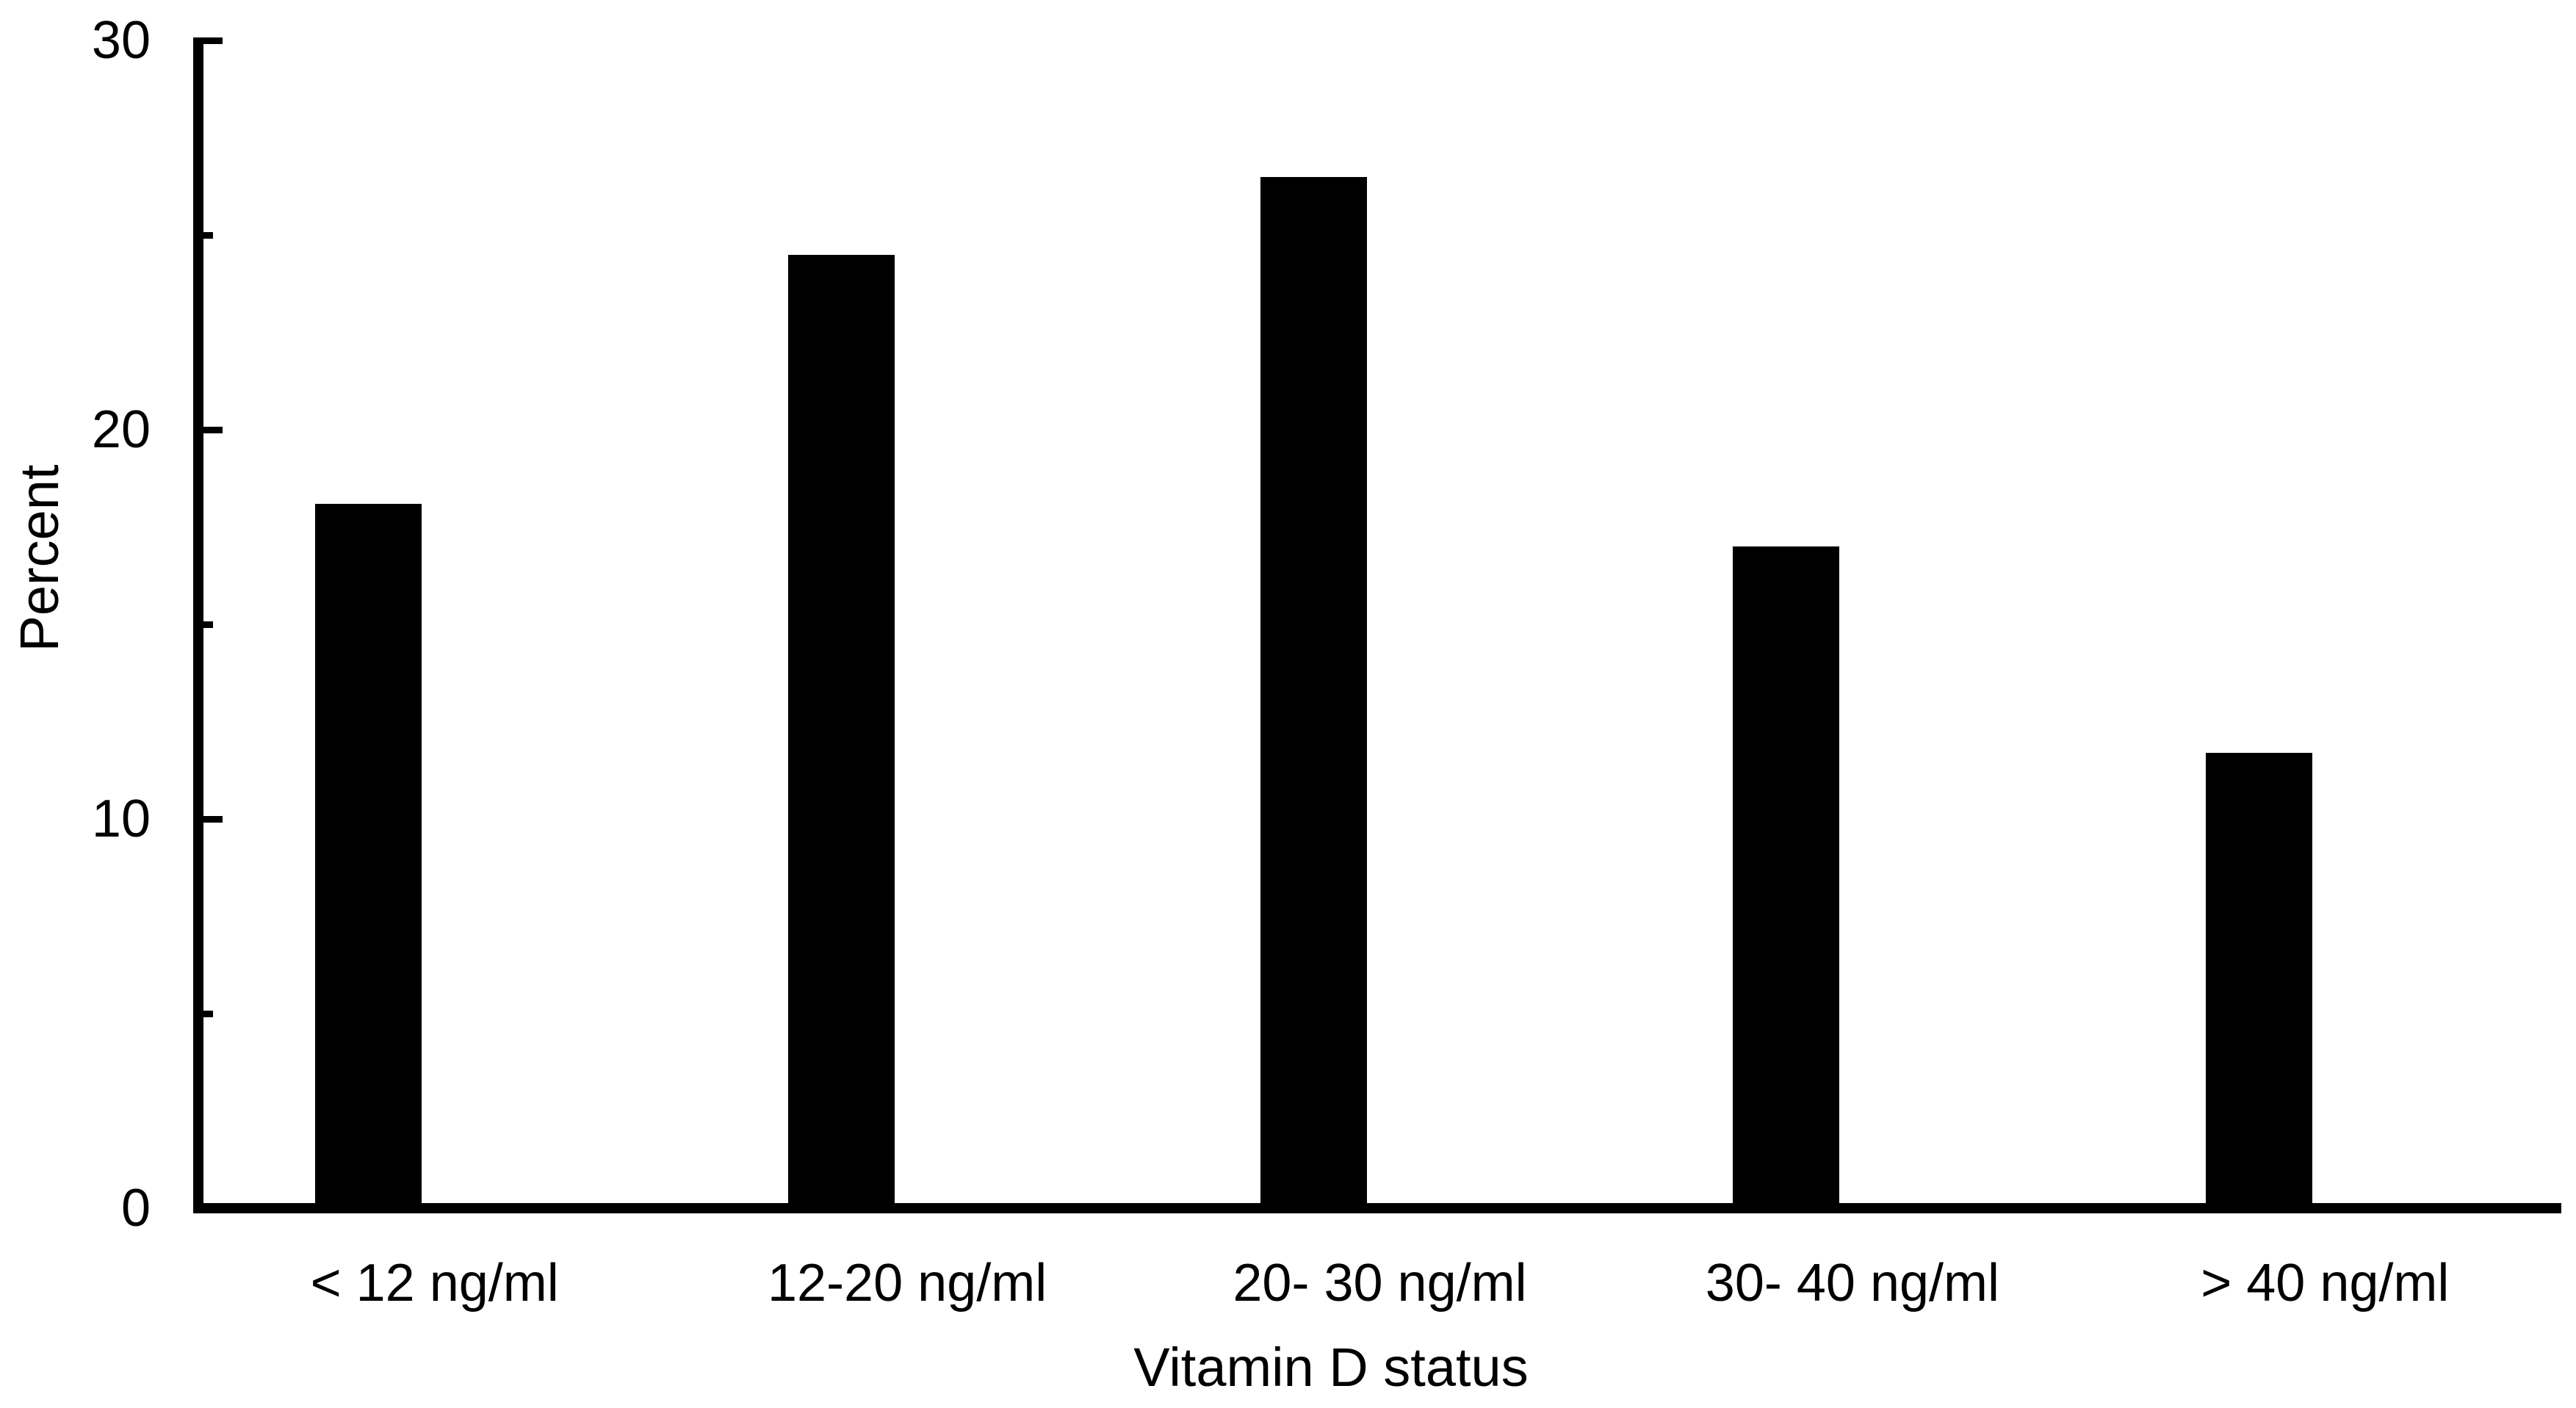 The height and width of the screenshot is (1408, 2576). What do you see at coordinates (121, 819) in the screenshot?
I see `y-tick-label: 10` at bounding box center [121, 819].